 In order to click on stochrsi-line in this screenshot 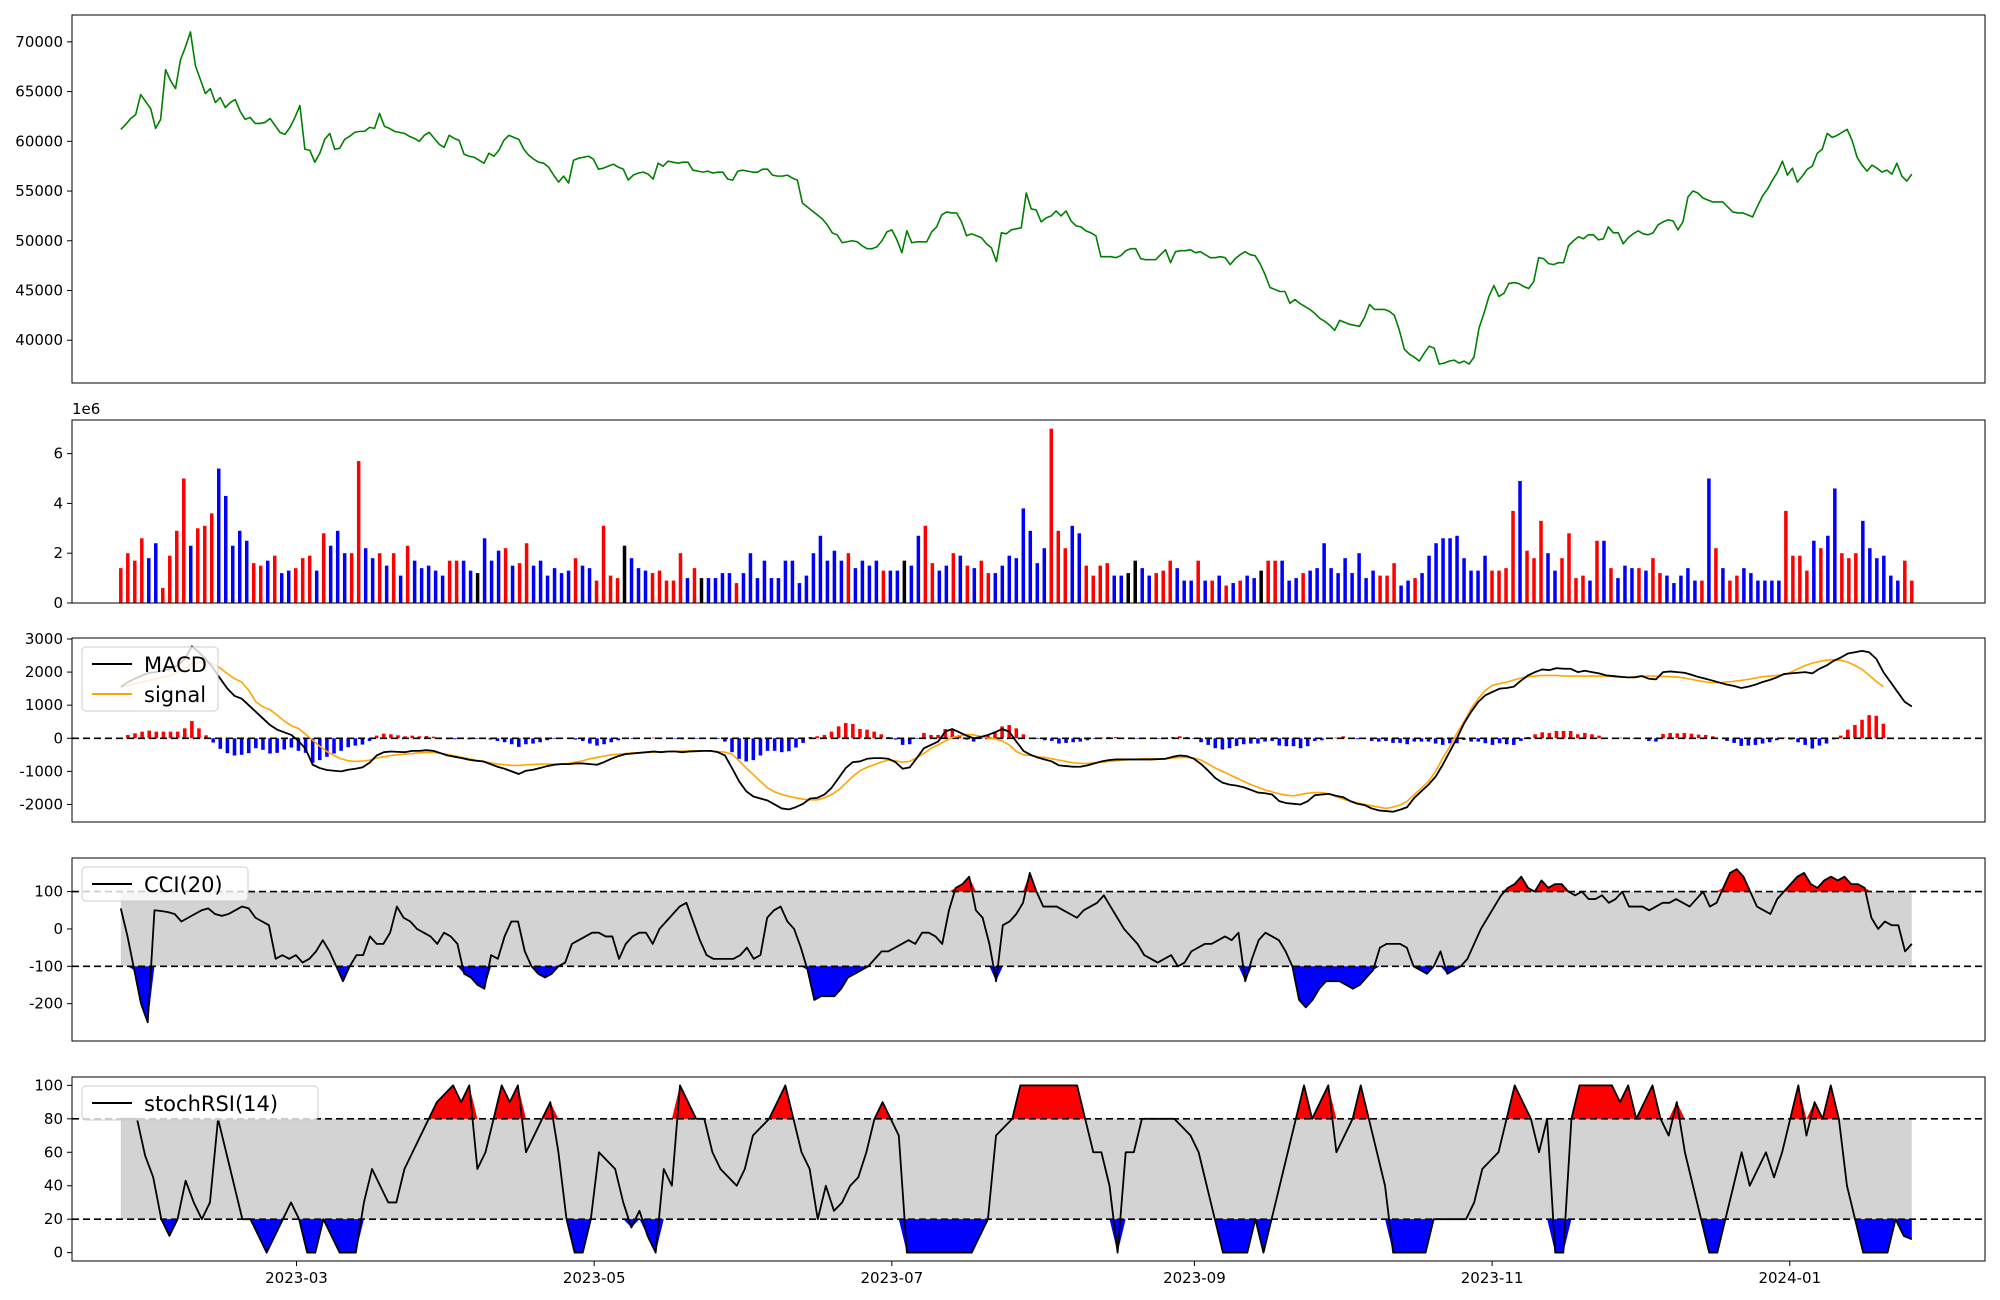, I will do `click(1016, 1169)`.